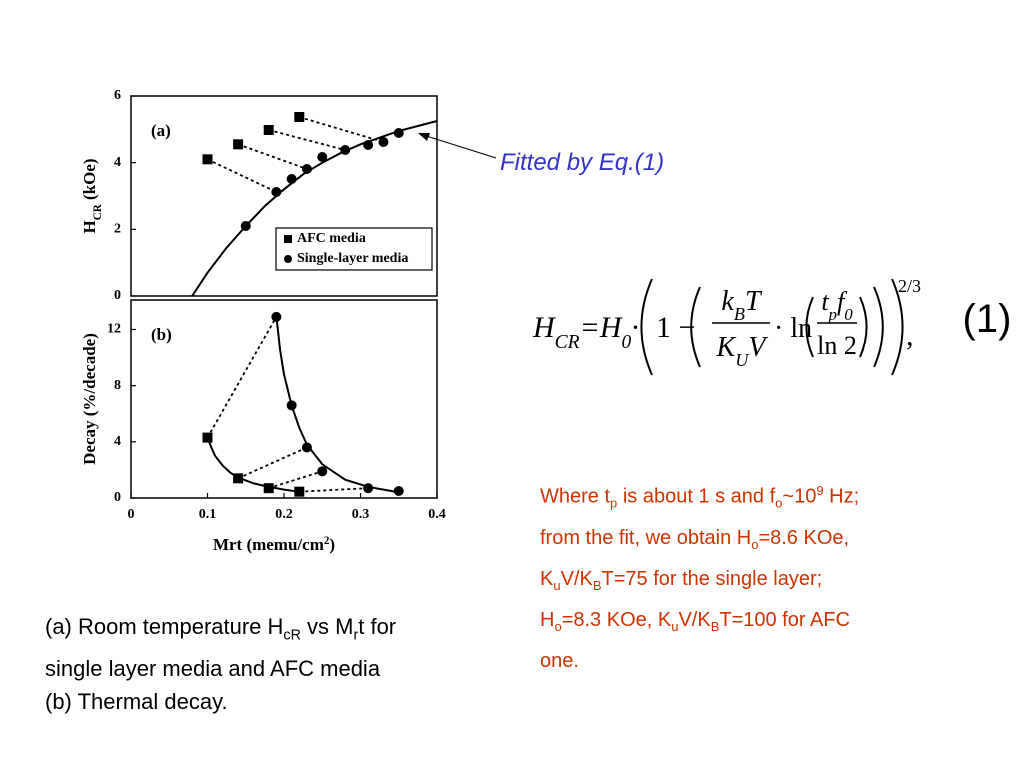 The image size is (1024, 768). I want to click on text-run: t, so click(825, 301).